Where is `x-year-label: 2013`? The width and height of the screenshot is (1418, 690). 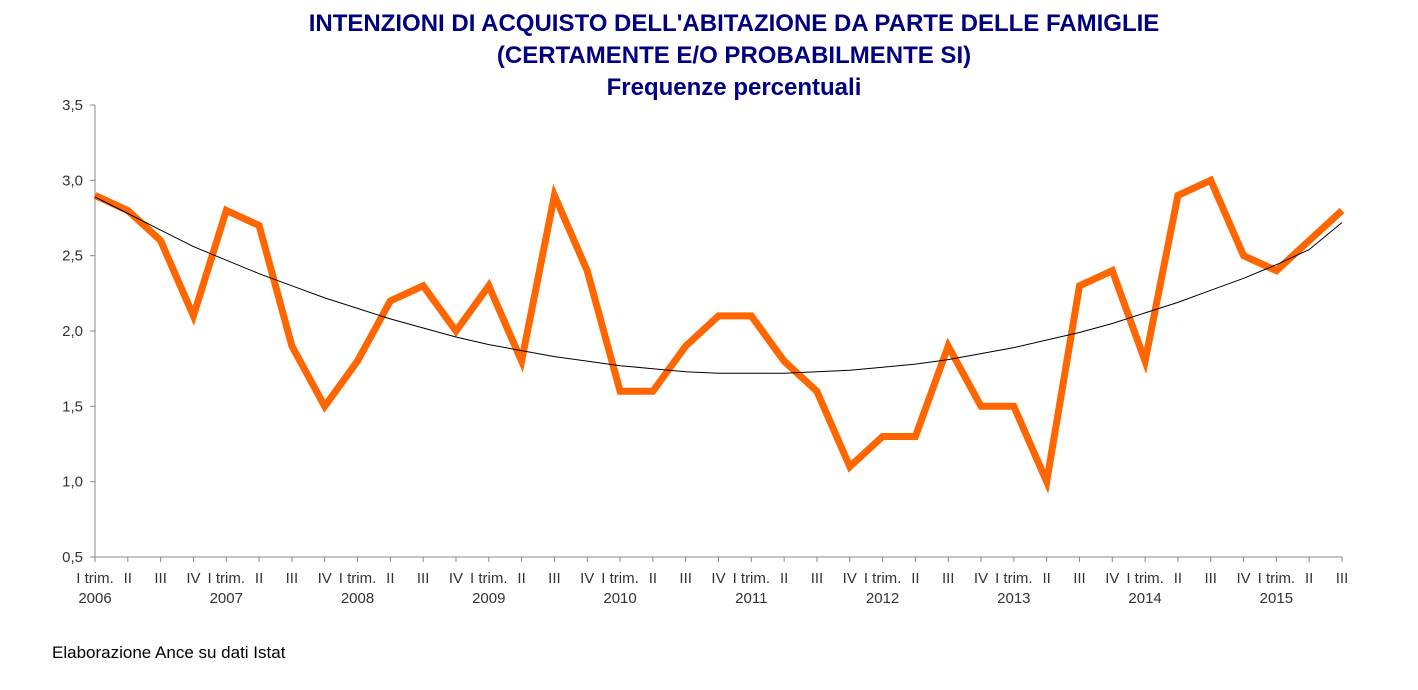
x-year-label: 2013 is located at coordinates (1013, 598).